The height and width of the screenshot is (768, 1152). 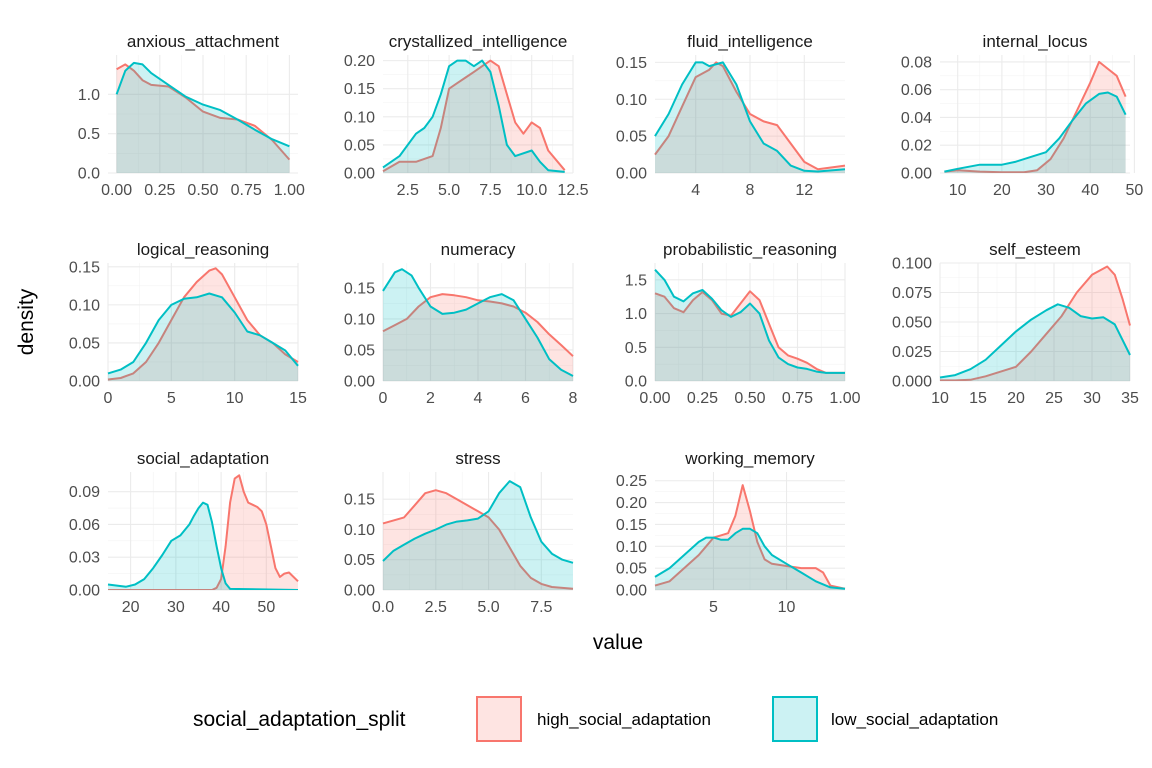 I want to click on panel-title: working_memory, so click(x=749, y=458).